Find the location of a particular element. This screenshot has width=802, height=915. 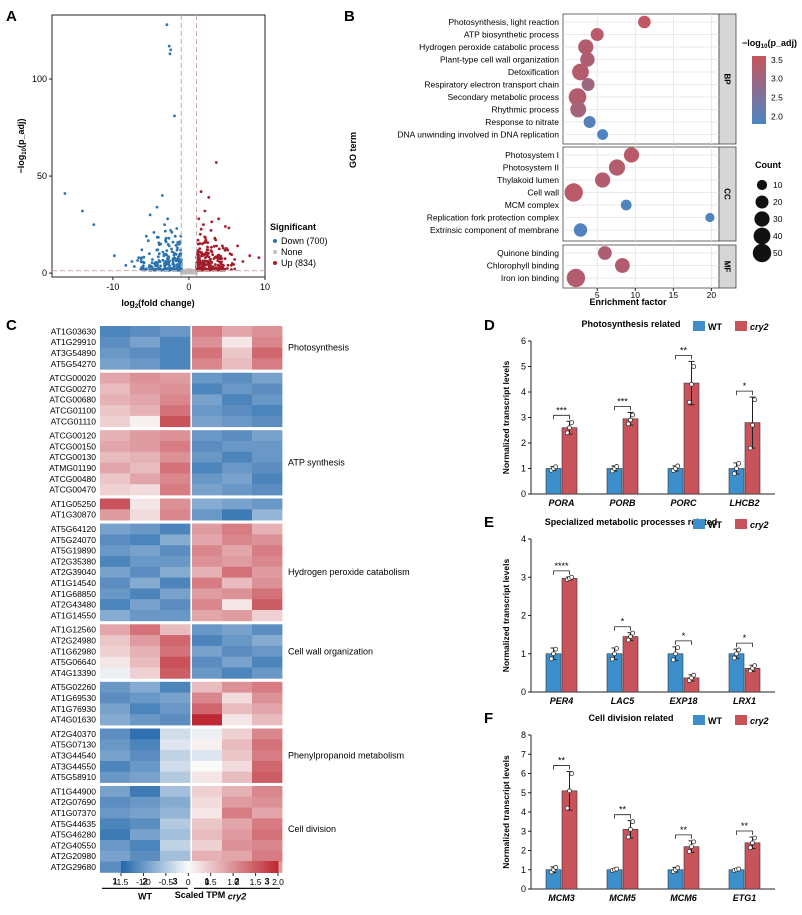

volcano-point-none is located at coordinates (191, 273).